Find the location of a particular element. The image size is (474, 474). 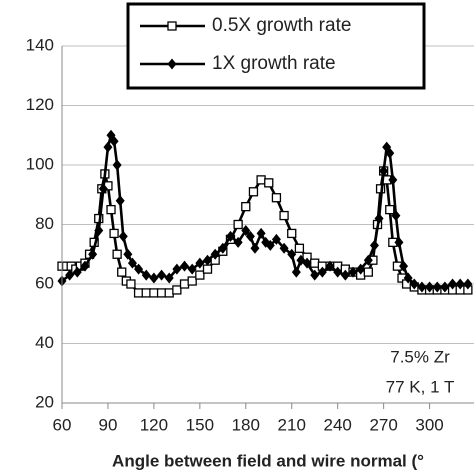

y-tick-label: 20 is located at coordinates (44, 401).